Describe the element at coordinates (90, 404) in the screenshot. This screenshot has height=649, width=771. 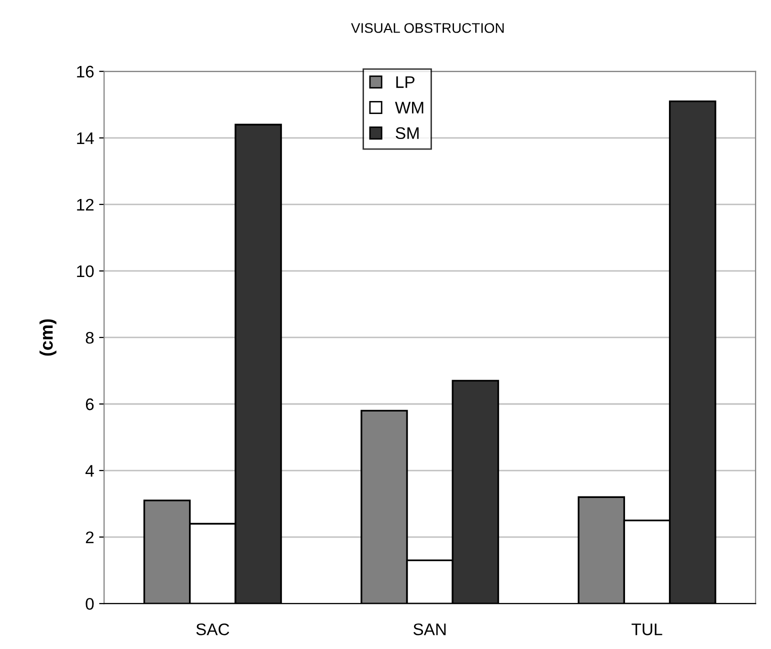
I see `y-tick-label: 6` at that location.